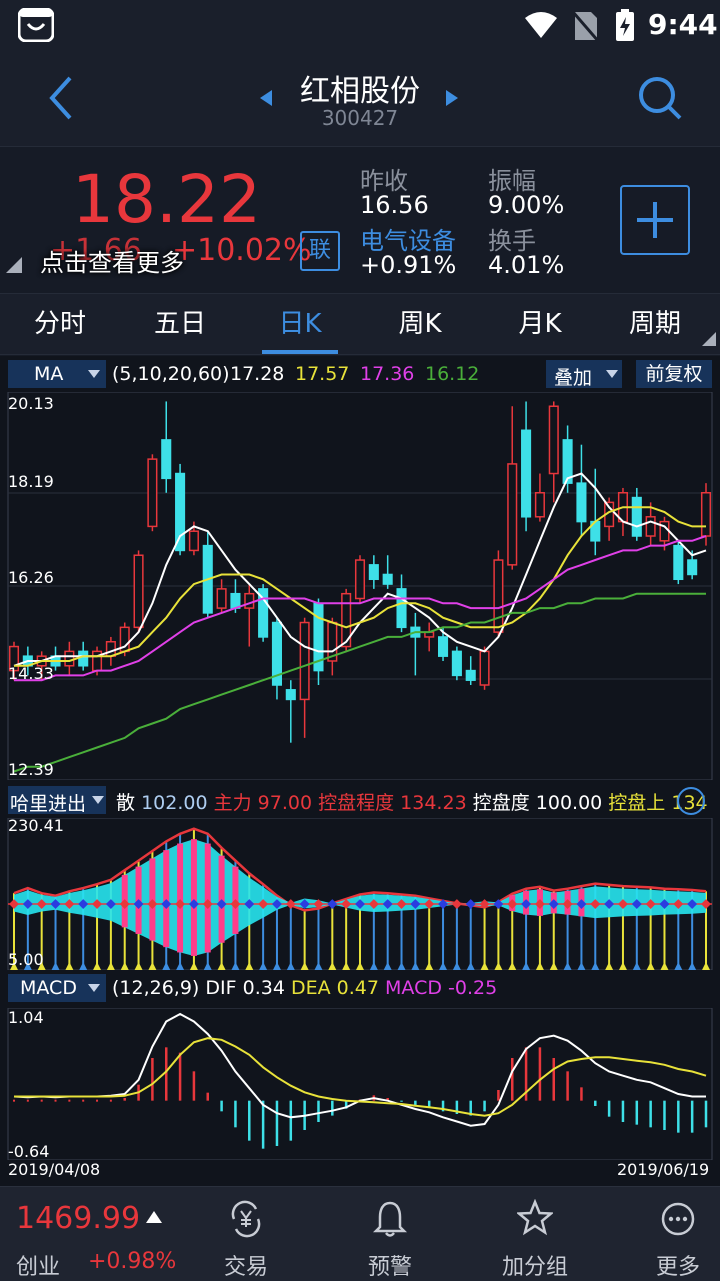  What do you see at coordinates (266, 98) in the screenshot?
I see `prev-stock-icon` at bounding box center [266, 98].